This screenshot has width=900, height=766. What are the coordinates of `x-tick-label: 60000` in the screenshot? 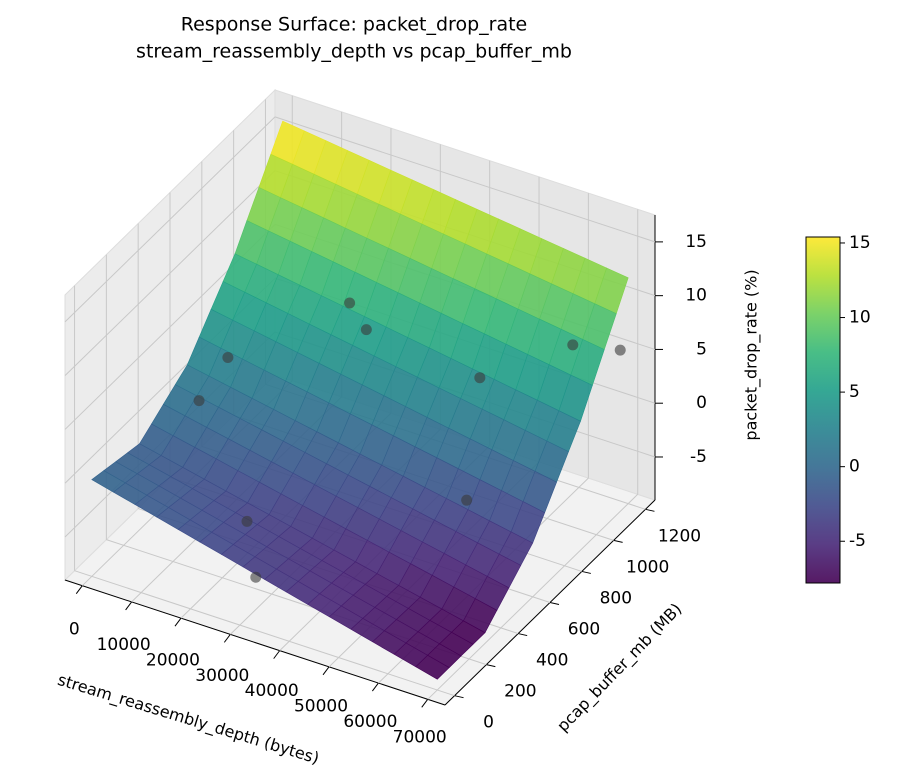 It's located at (370, 722).